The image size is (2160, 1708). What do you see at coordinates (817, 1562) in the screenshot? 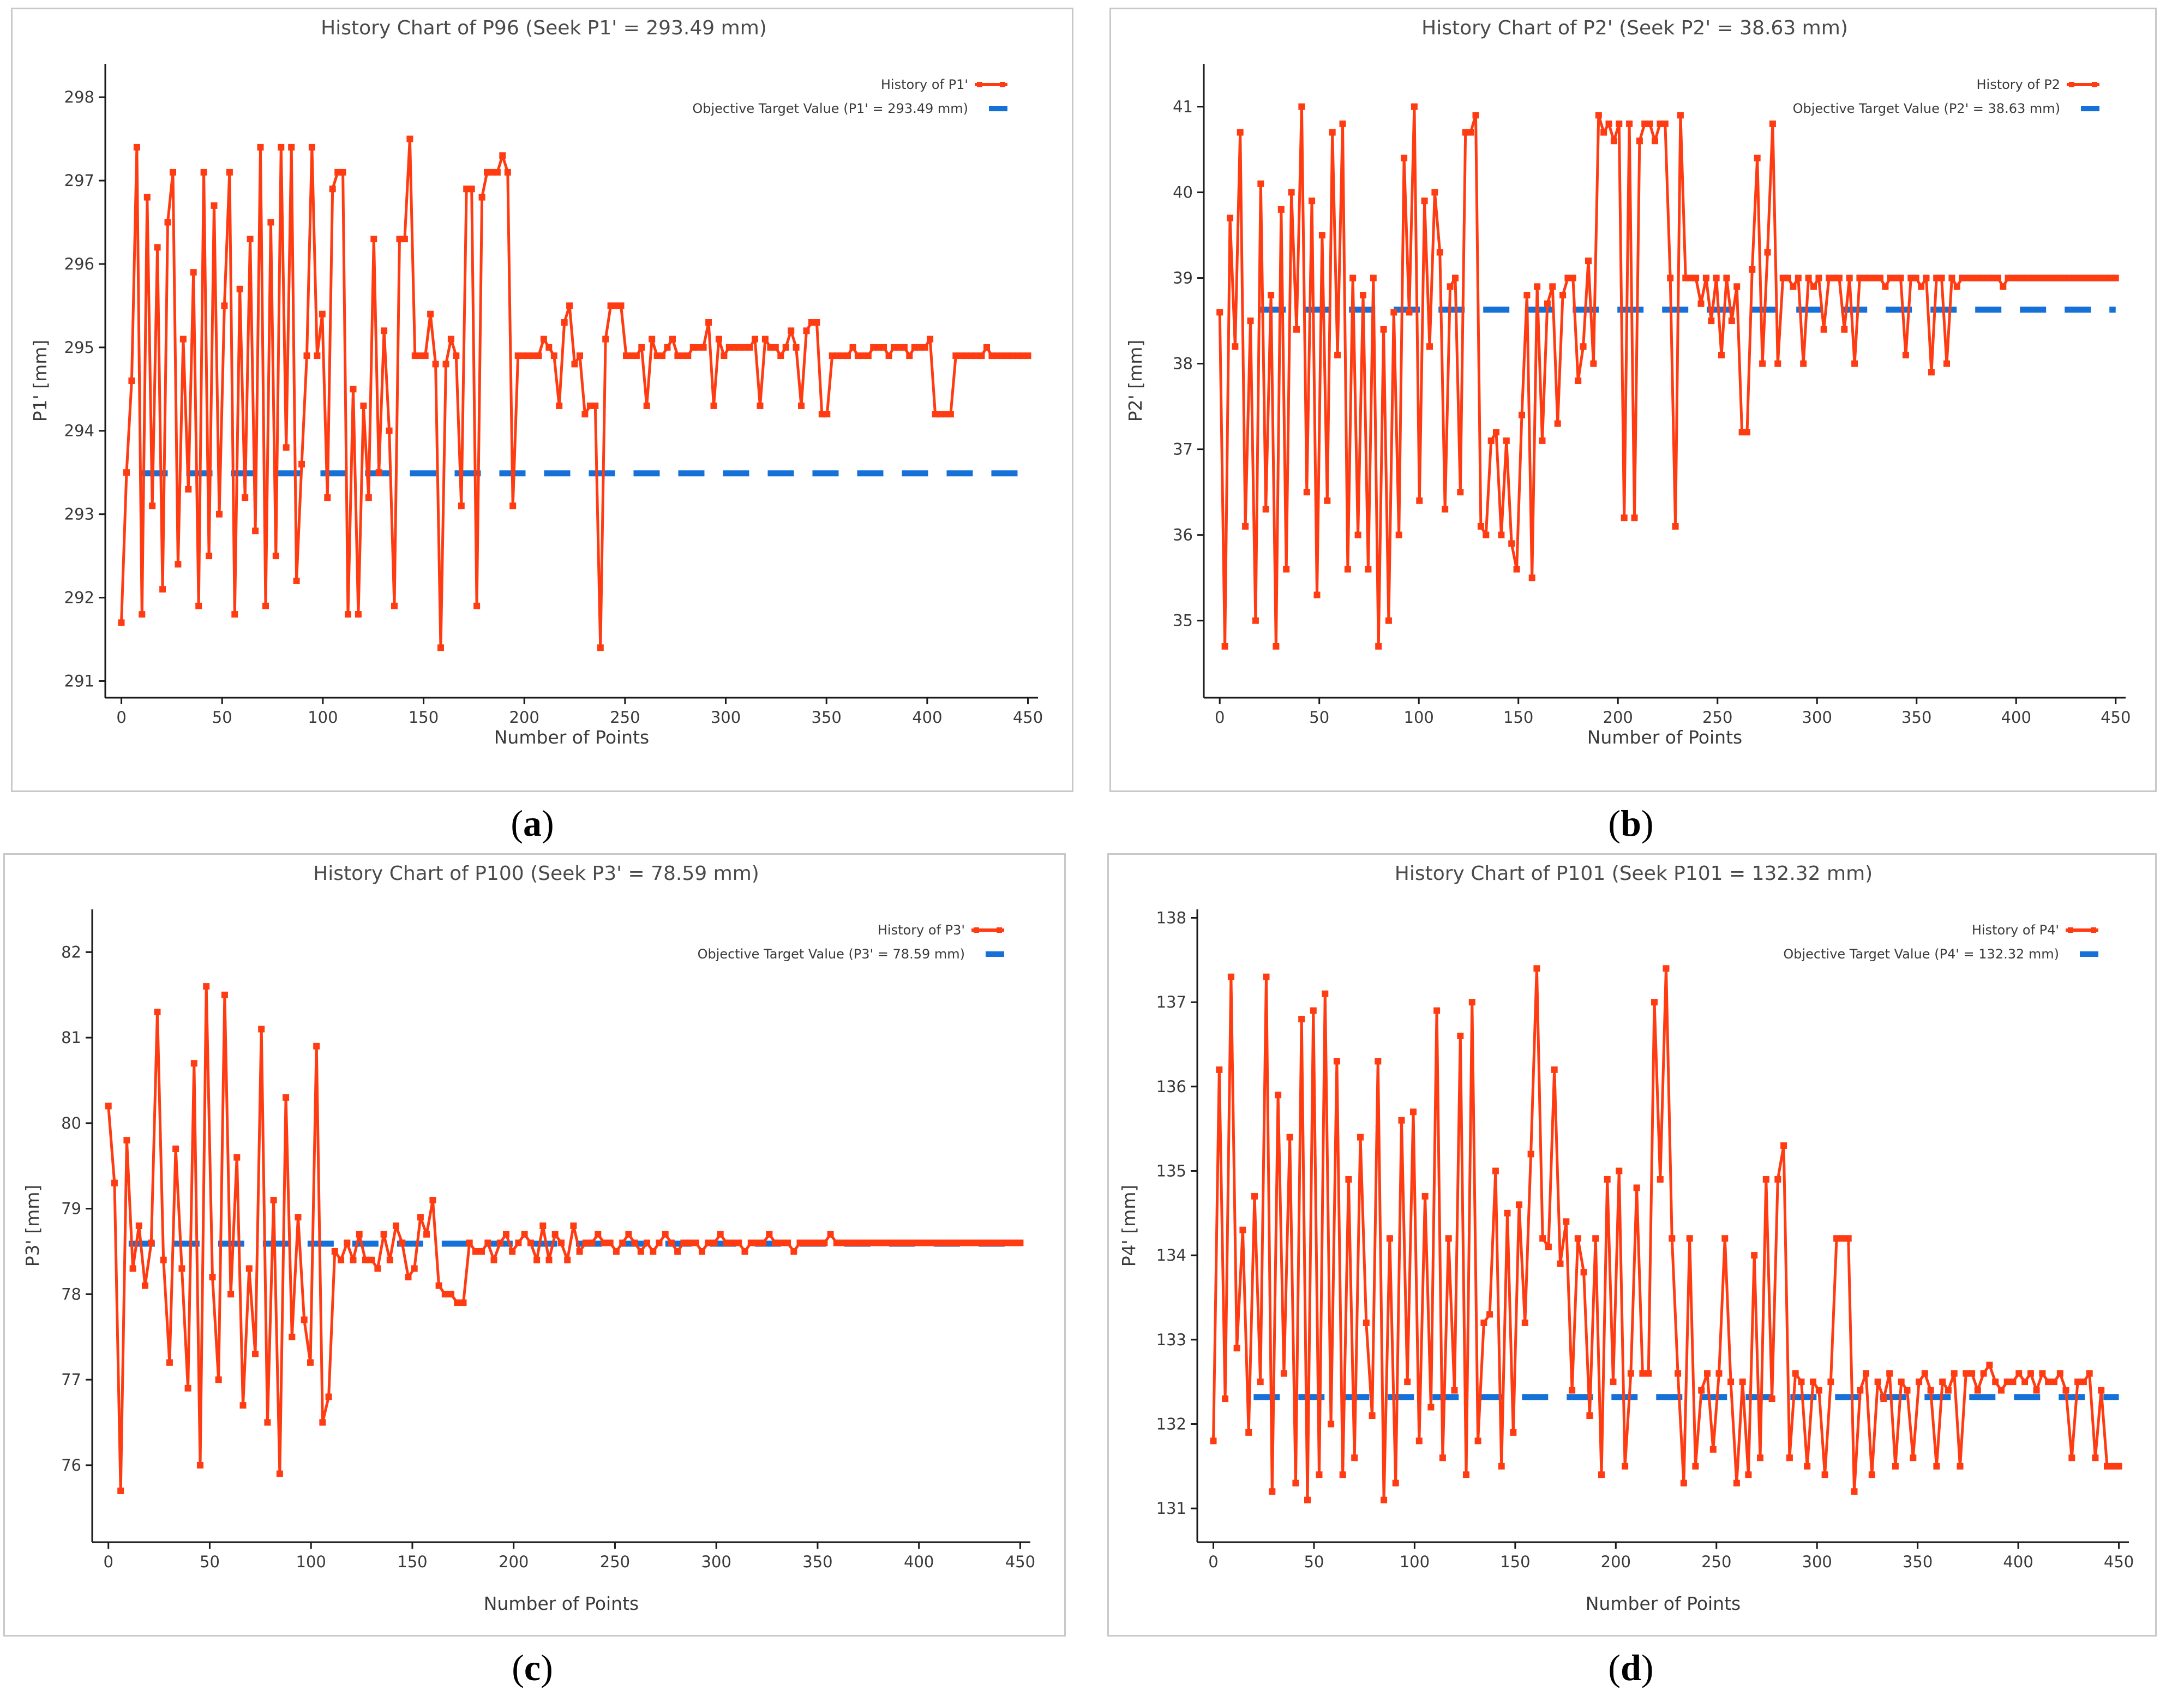
I see `x-tick-label: 350` at bounding box center [817, 1562].